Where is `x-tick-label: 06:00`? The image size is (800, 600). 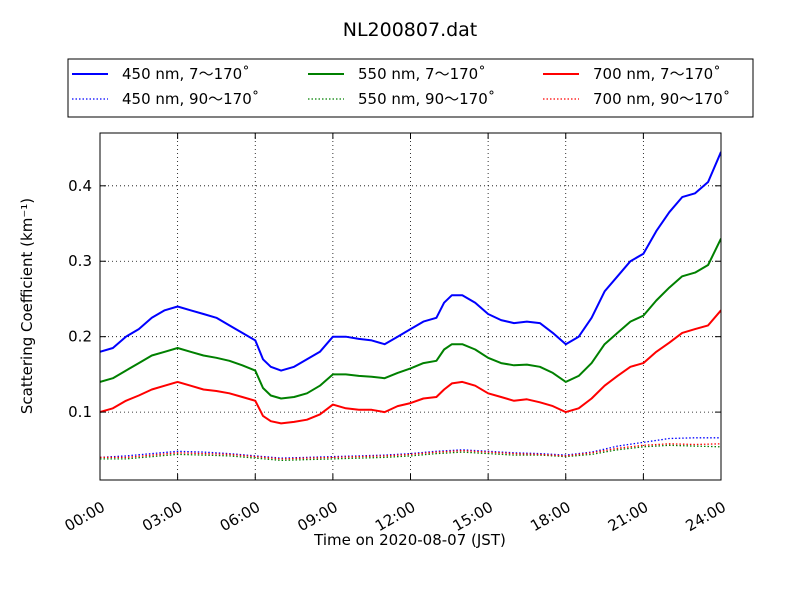 x-tick-label: 06:00 is located at coordinates (240, 516).